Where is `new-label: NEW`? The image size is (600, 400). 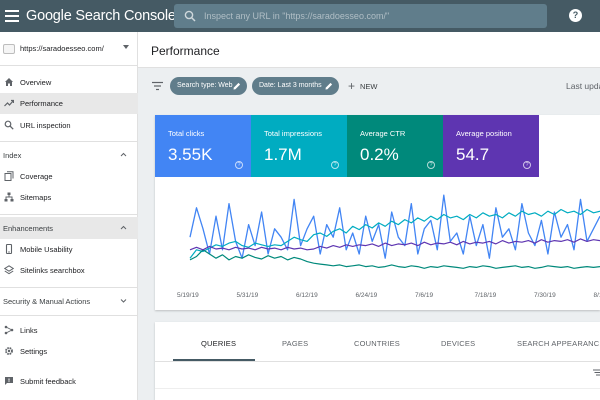
new-label: NEW is located at coordinates (369, 86).